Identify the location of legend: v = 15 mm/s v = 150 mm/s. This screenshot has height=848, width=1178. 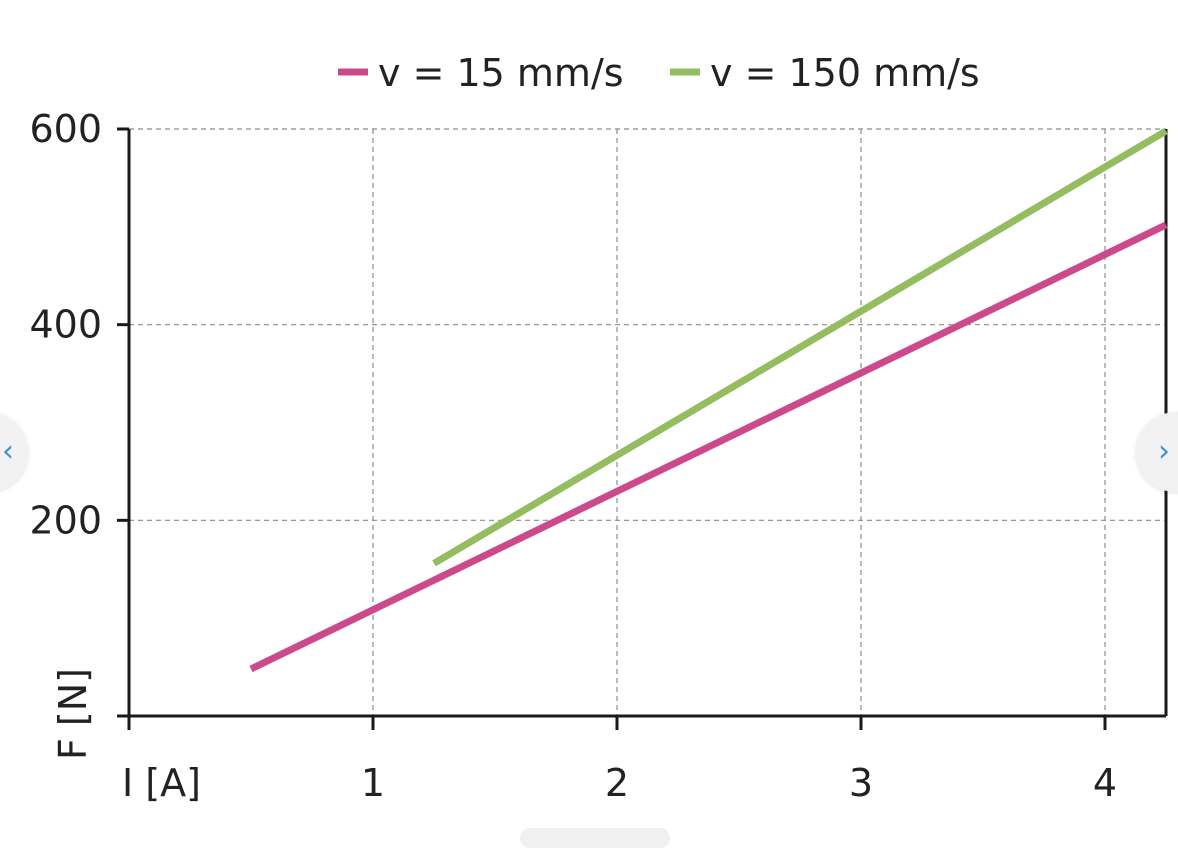
(659, 73).